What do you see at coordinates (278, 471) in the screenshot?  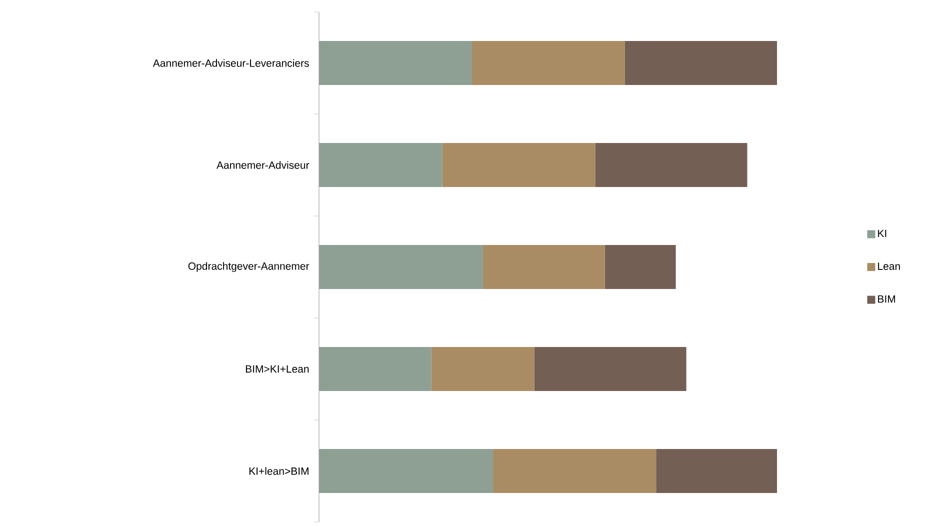 I see `y-tick-label: KI+lean>BIM` at bounding box center [278, 471].